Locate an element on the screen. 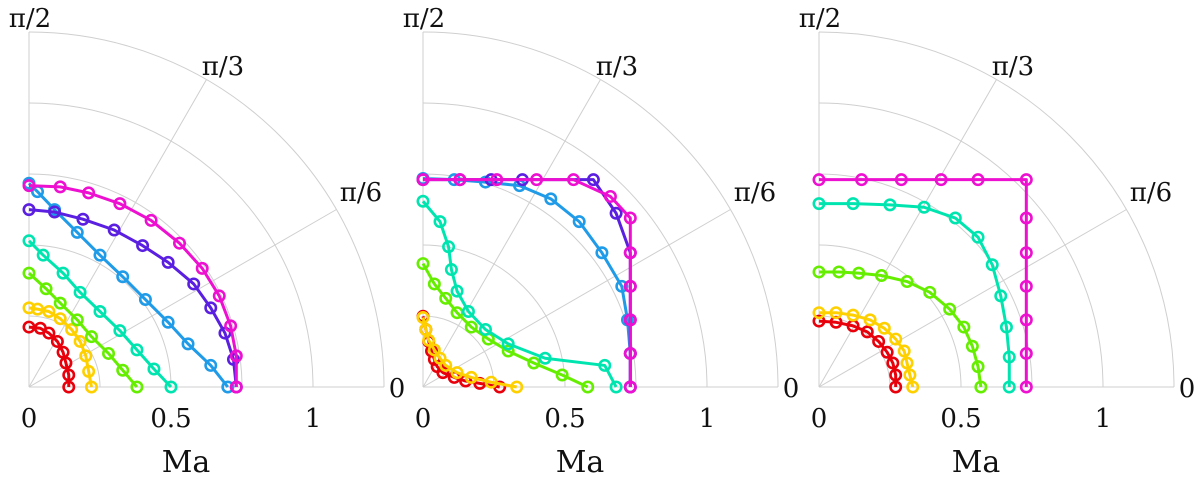 The height and width of the screenshot is (485, 1197). radial-tick-label: 0.5 is located at coordinates (960, 419).